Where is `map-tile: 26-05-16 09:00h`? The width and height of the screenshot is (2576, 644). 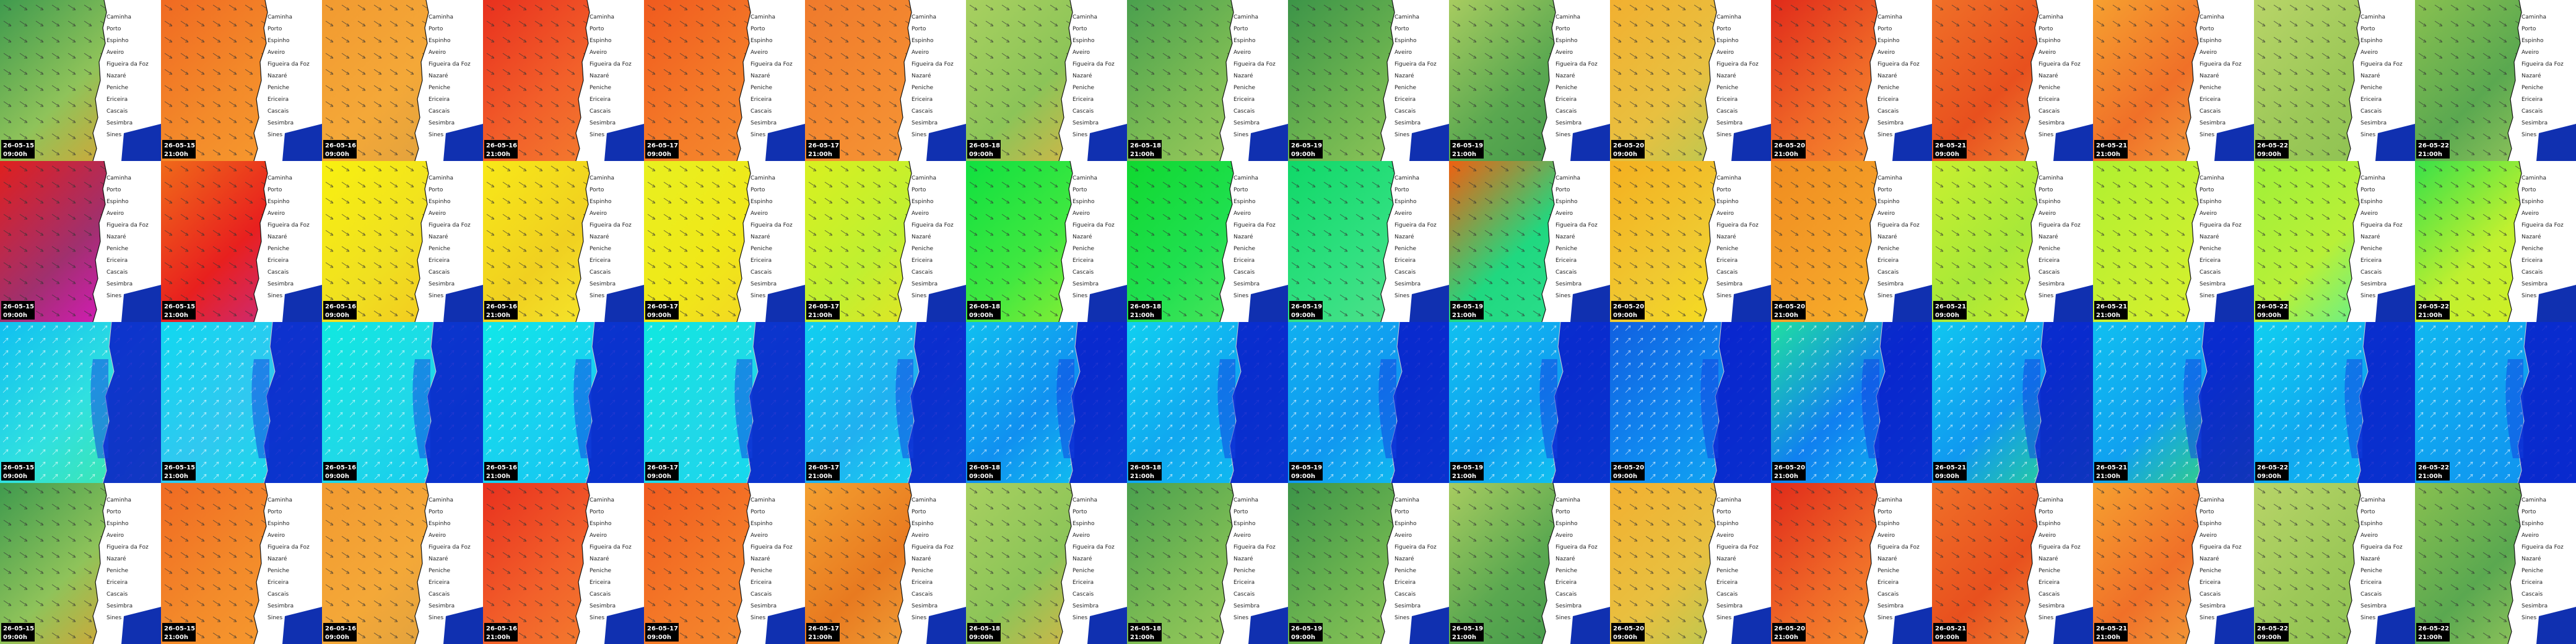
map-tile: 26-05-16 09:00h is located at coordinates (402, 402).